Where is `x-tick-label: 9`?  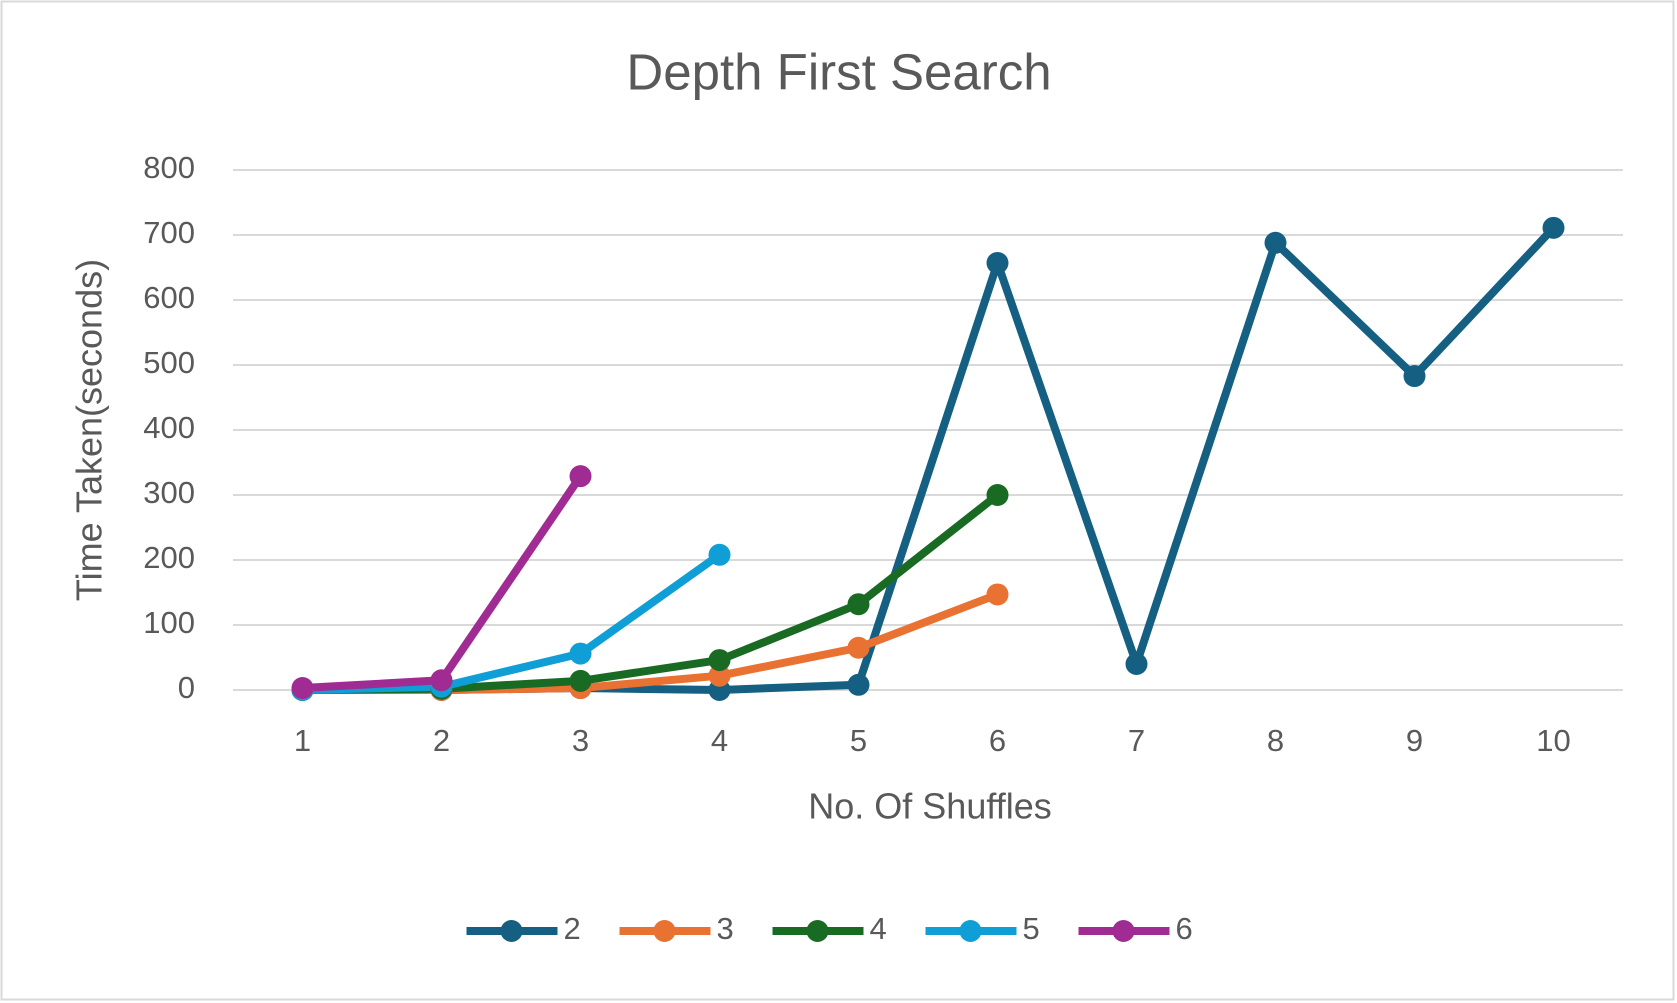
x-tick-label: 9 is located at coordinates (1414, 740).